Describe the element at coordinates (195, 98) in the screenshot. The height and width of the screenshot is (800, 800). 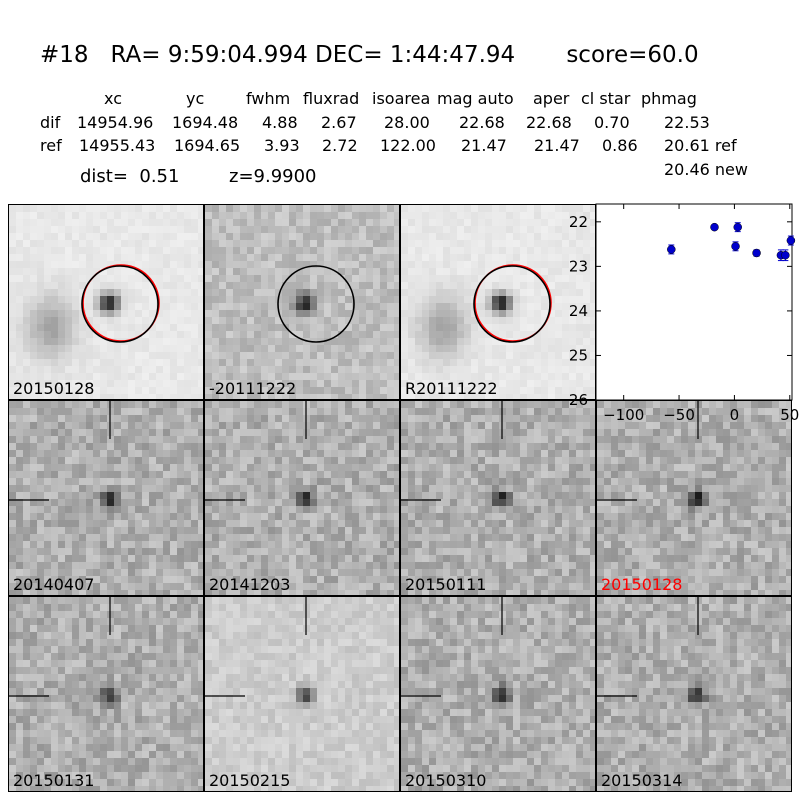
I see `col-yc: yc` at that location.